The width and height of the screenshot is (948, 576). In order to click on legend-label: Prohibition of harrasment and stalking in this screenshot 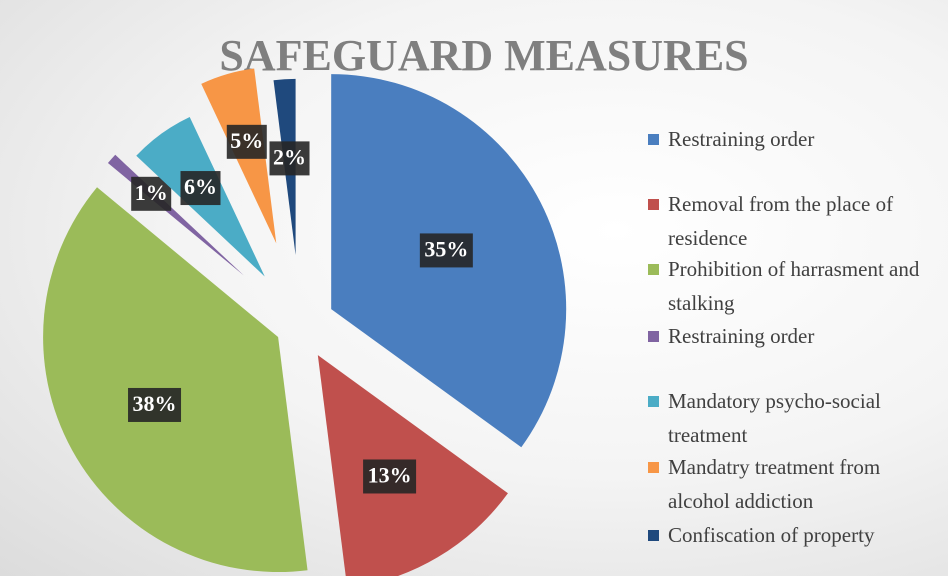, I will do `click(794, 286)`.